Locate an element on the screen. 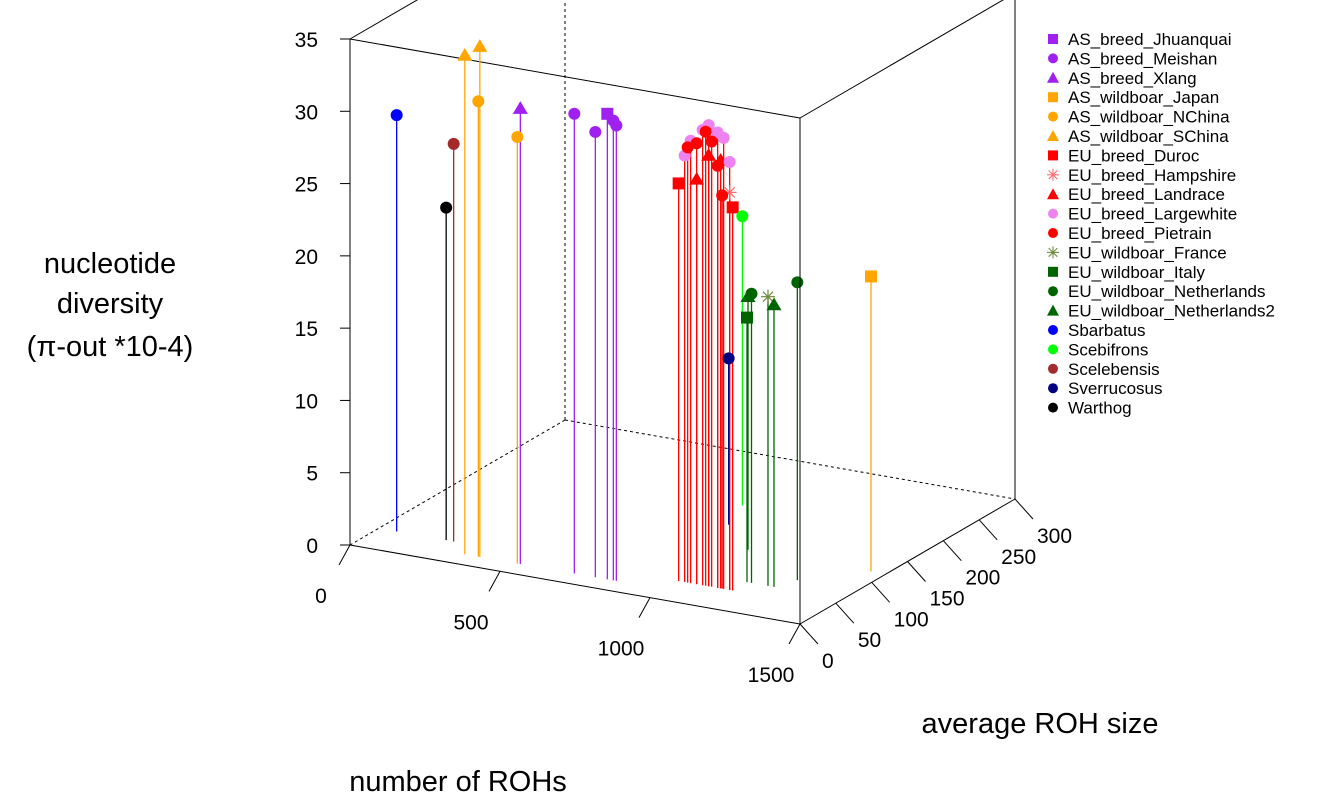  y-axis-title: average ROH size is located at coordinates (1040, 724).